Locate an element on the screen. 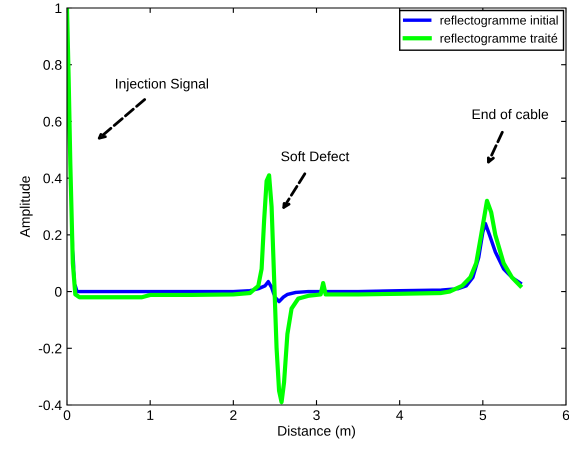 The image size is (569, 449). x-tick-label: 2 is located at coordinates (233, 415).